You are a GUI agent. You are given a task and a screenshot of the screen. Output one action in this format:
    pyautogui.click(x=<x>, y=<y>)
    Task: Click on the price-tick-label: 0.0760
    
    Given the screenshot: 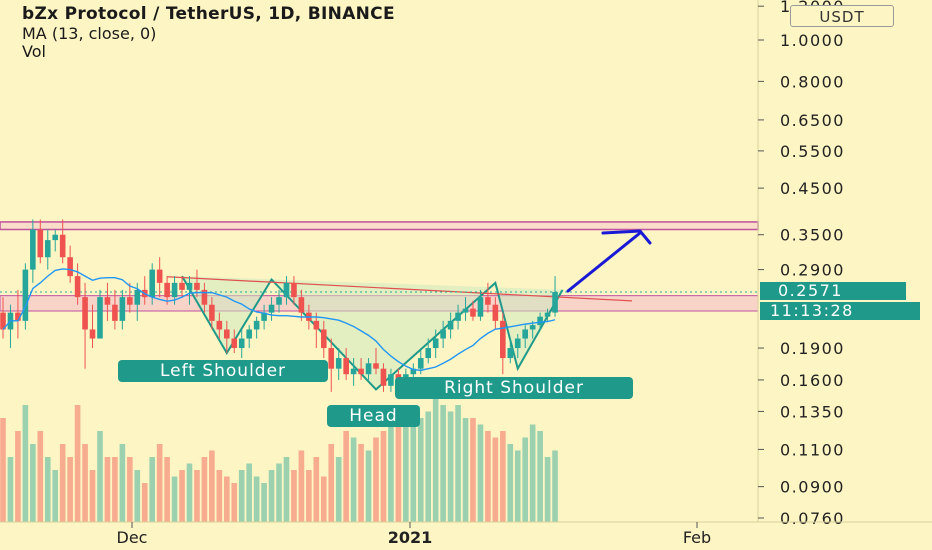 What is the action you would take?
    pyautogui.click(x=812, y=518)
    